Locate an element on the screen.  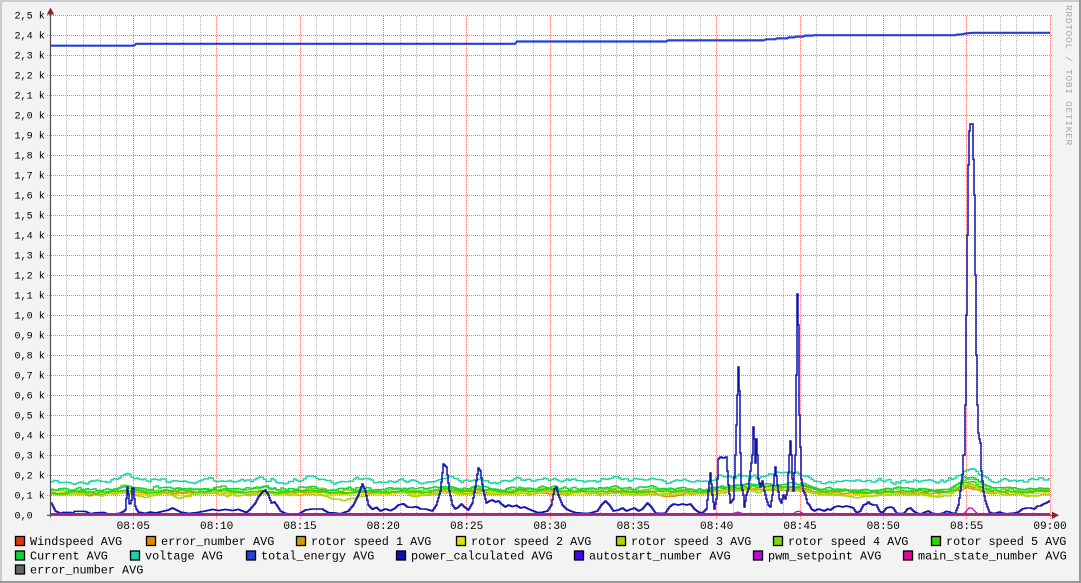
svg-text: 08:30 is located at coordinates (549, 527).